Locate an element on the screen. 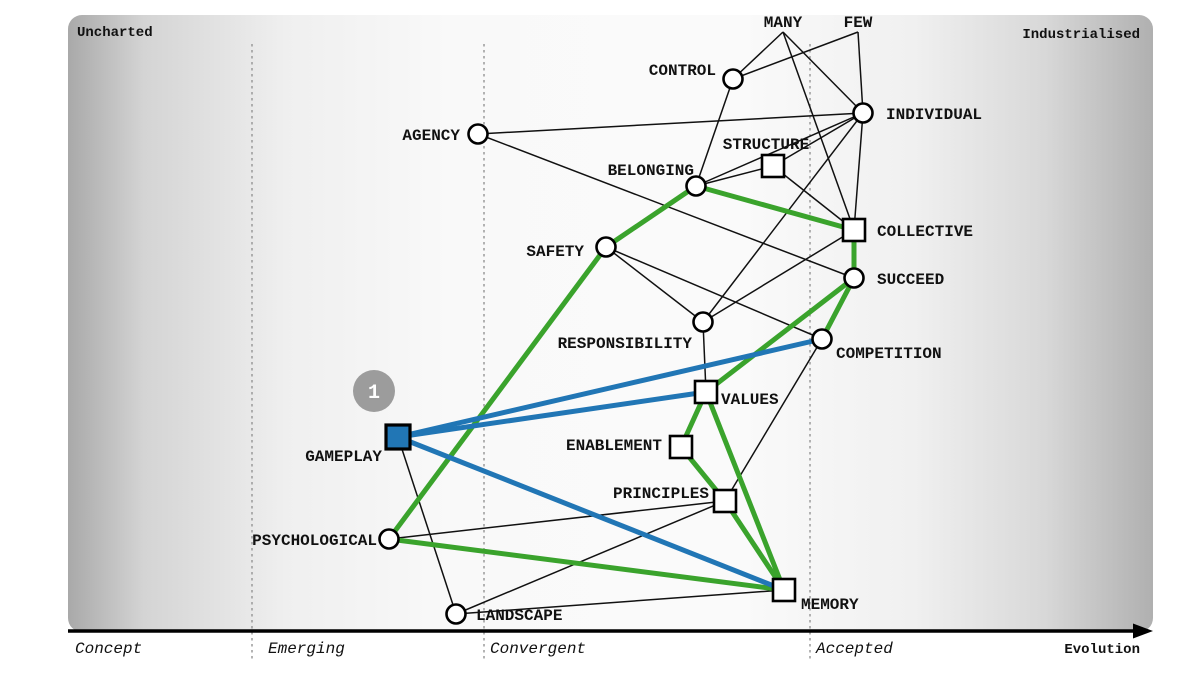 The image size is (1200, 675). node-psychological is located at coordinates (389, 539).